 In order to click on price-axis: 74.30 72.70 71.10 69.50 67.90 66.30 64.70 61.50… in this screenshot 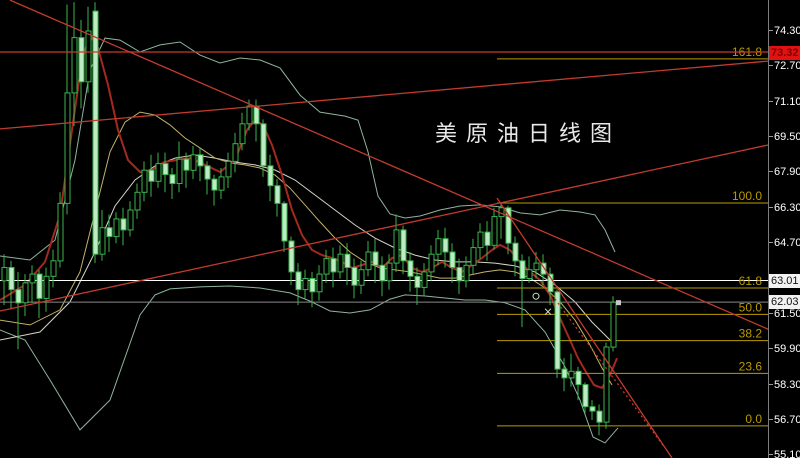, I will do `click(784, 229)`.